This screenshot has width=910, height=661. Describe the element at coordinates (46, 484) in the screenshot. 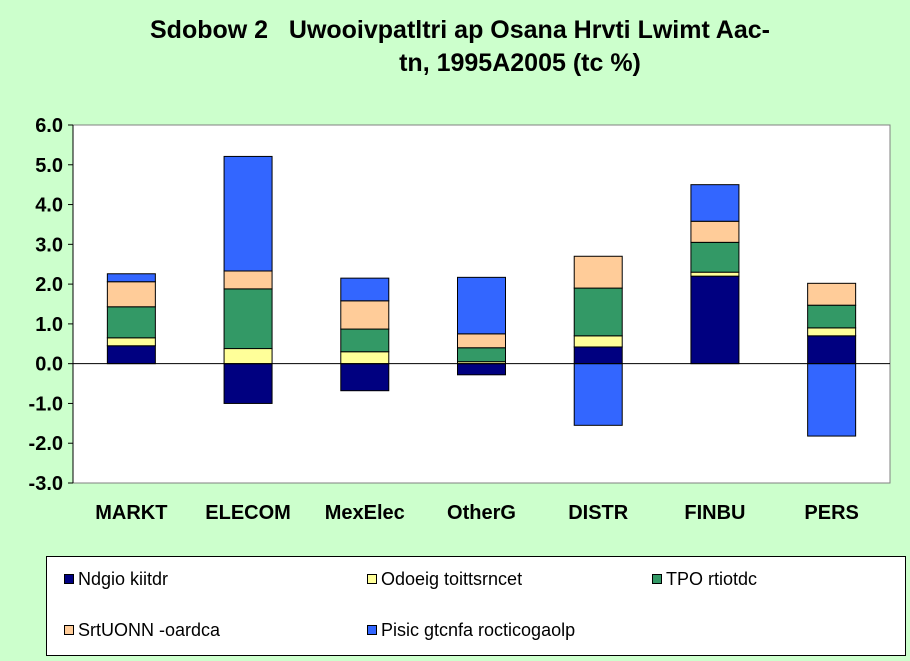

I see `y-tick-label: -3.0` at that location.